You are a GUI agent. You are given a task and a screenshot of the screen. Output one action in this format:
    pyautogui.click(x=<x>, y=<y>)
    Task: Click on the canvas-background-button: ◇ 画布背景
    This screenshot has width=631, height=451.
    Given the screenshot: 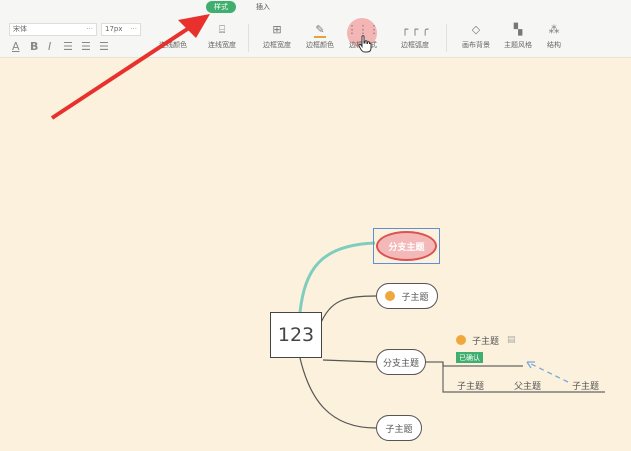 What is the action you would take?
    pyautogui.click(x=476, y=36)
    